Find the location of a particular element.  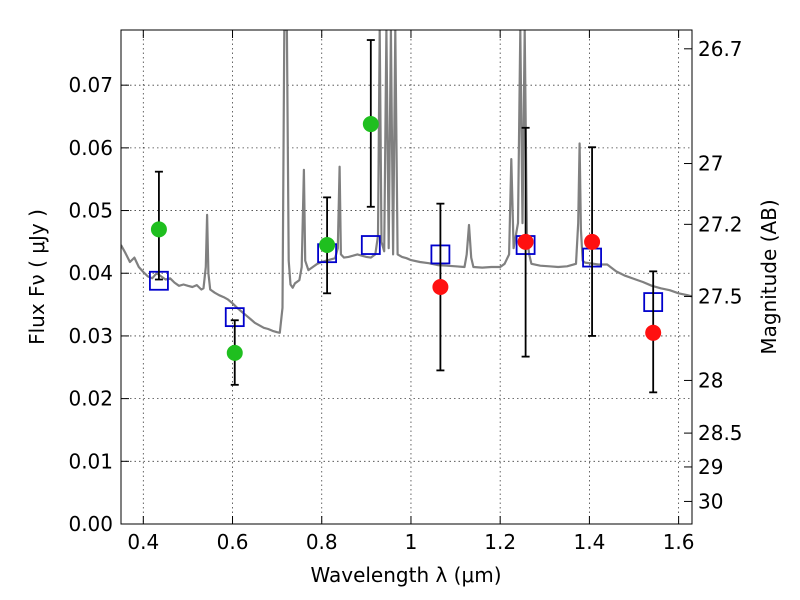

x-tick-label: 1.6 is located at coordinates (679, 542).